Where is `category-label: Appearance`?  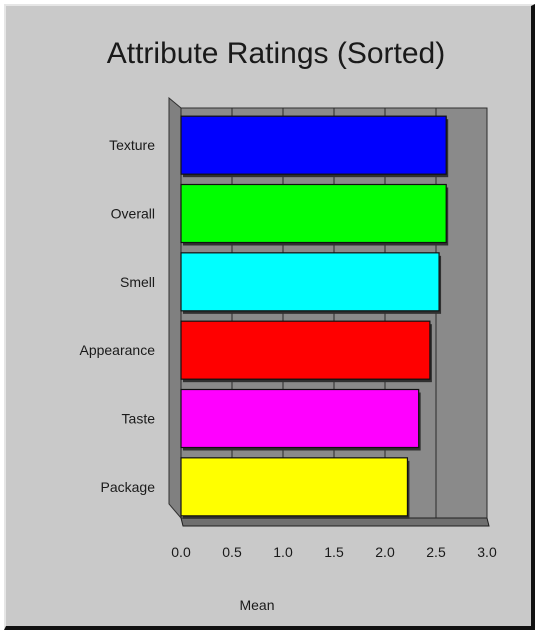 category-label: Appearance is located at coordinates (117, 350).